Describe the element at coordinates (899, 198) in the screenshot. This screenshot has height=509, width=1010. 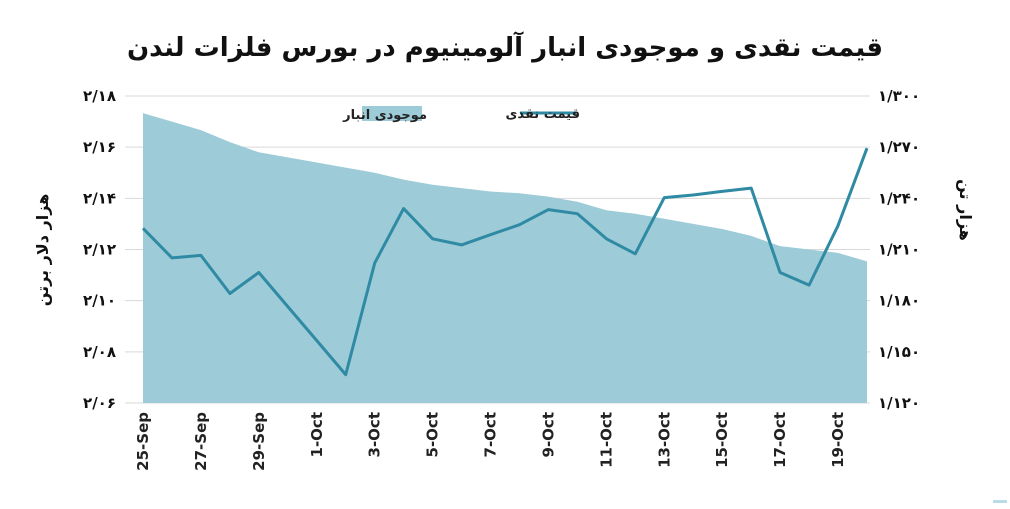
I see `right-tick-label: ۱/۲۴۰` at that location.